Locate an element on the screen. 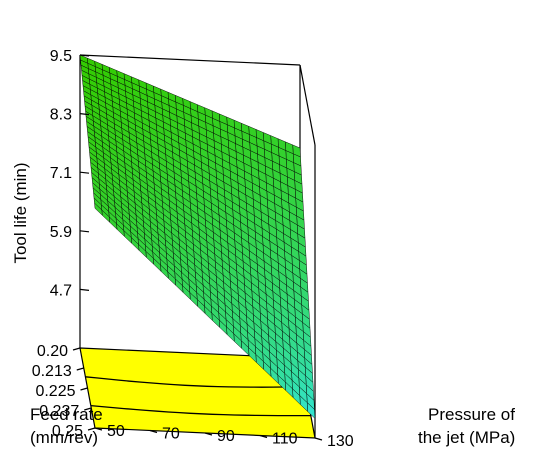 This screenshot has width=550, height=465. y-tick-label: 50 is located at coordinates (116, 431).